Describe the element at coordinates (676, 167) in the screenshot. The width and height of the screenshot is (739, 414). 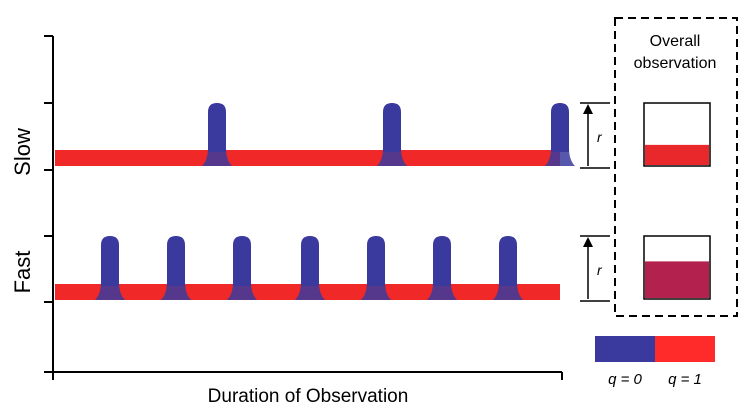
I see `overall-observation-box` at that location.